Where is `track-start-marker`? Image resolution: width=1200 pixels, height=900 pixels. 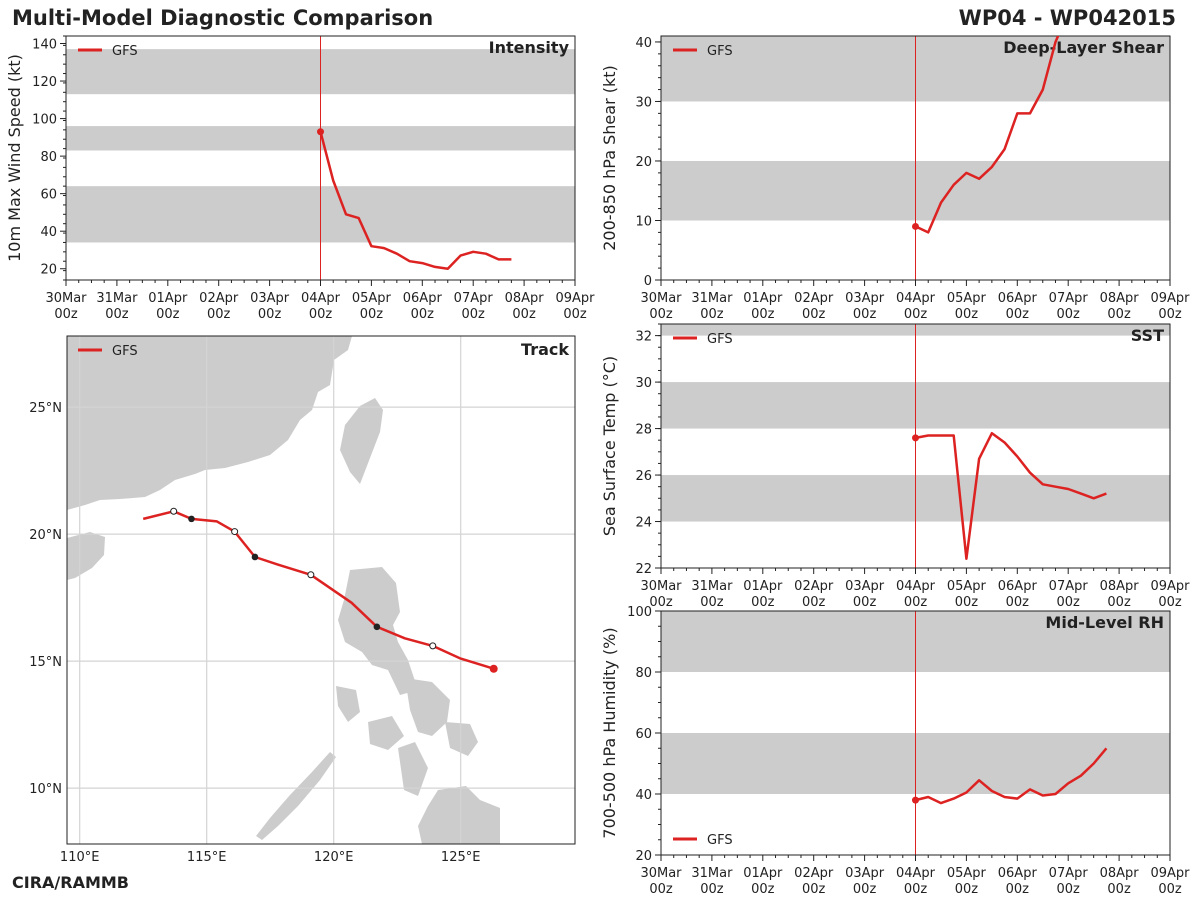
track-start-marker is located at coordinates (493, 668).